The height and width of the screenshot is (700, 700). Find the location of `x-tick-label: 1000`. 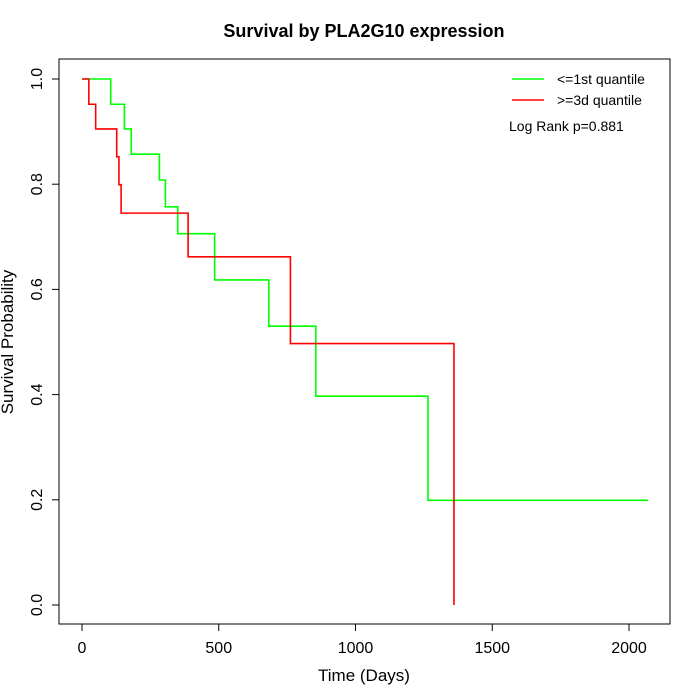

x-tick-label: 1000 is located at coordinates (356, 648).